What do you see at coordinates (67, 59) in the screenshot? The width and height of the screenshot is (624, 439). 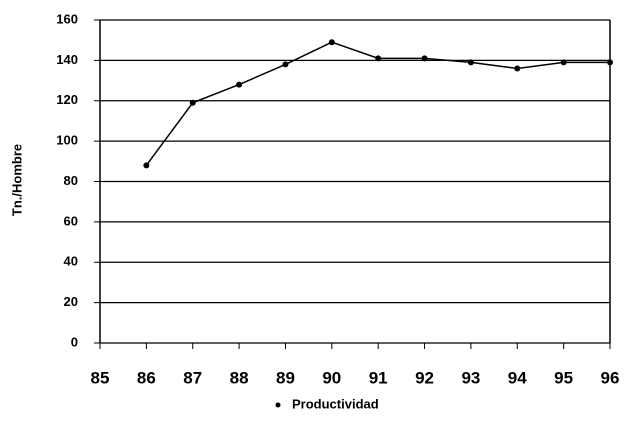 I see `y-tick-label: 140` at bounding box center [67, 59].